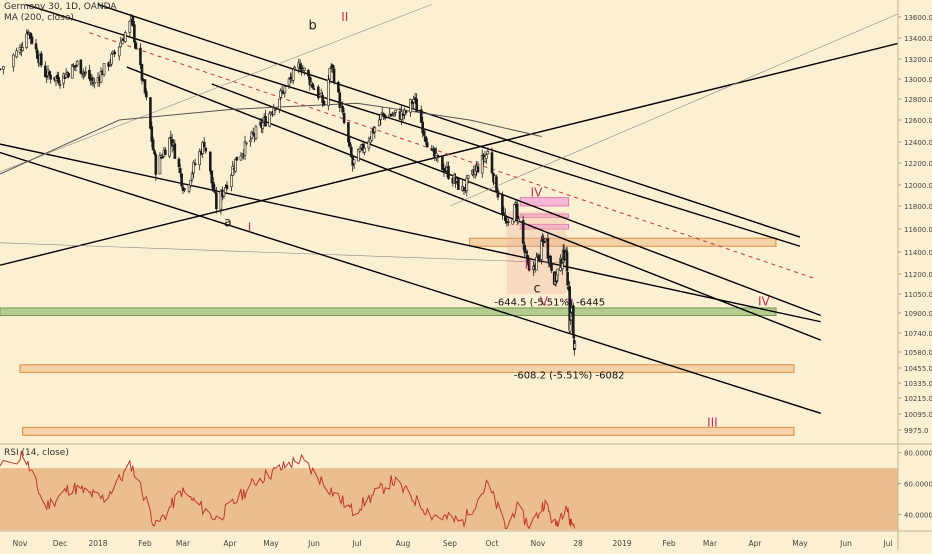 This screenshot has height=554, width=932. What do you see at coordinates (918, 384) in the screenshot?
I see `price-tick-label: 10335.0` at bounding box center [918, 384].